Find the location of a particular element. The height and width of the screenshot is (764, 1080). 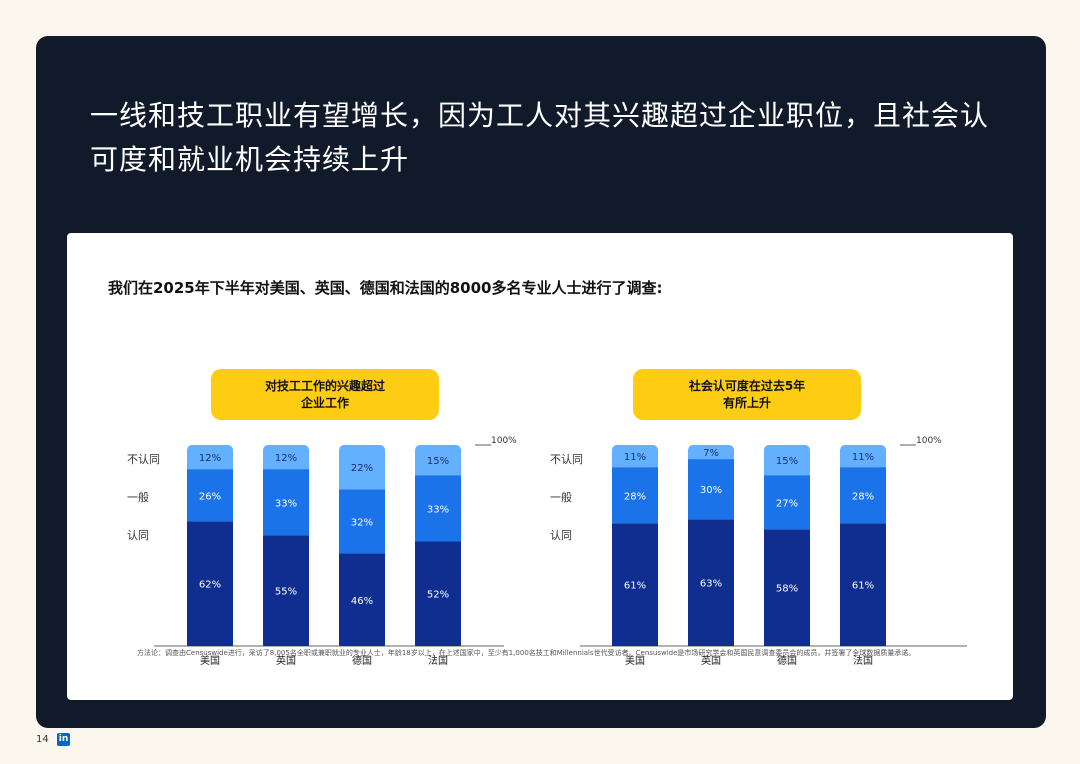

data-label: 7% is located at coordinates (711, 453).